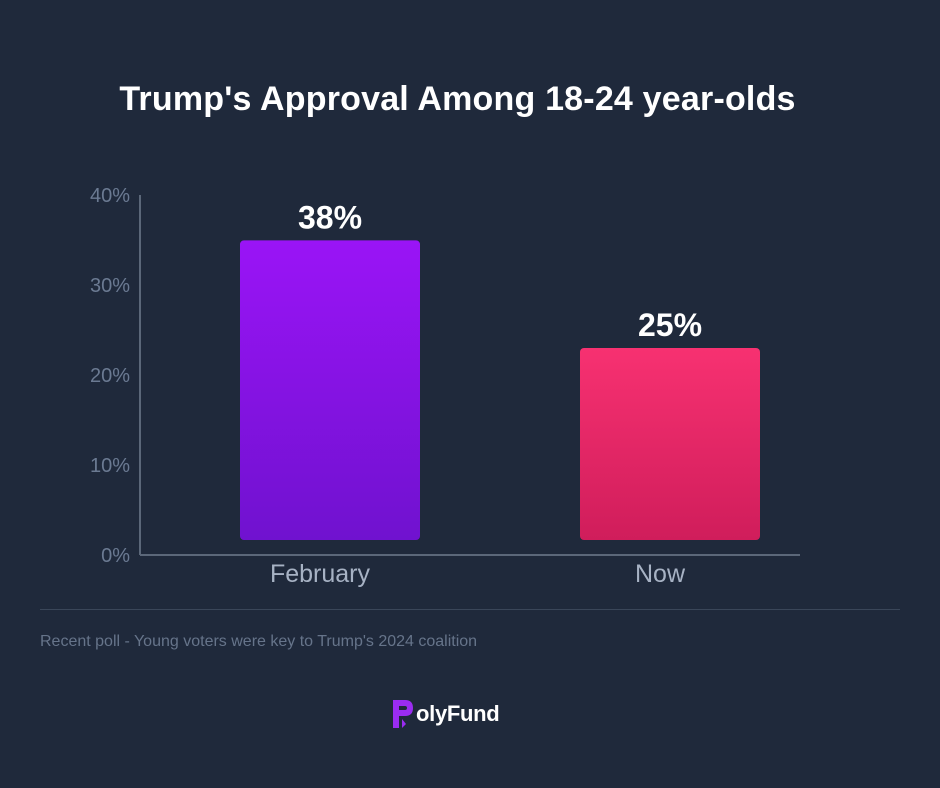 The image size is (940, 788). I want to click on footer-divider, so click(470, 609).